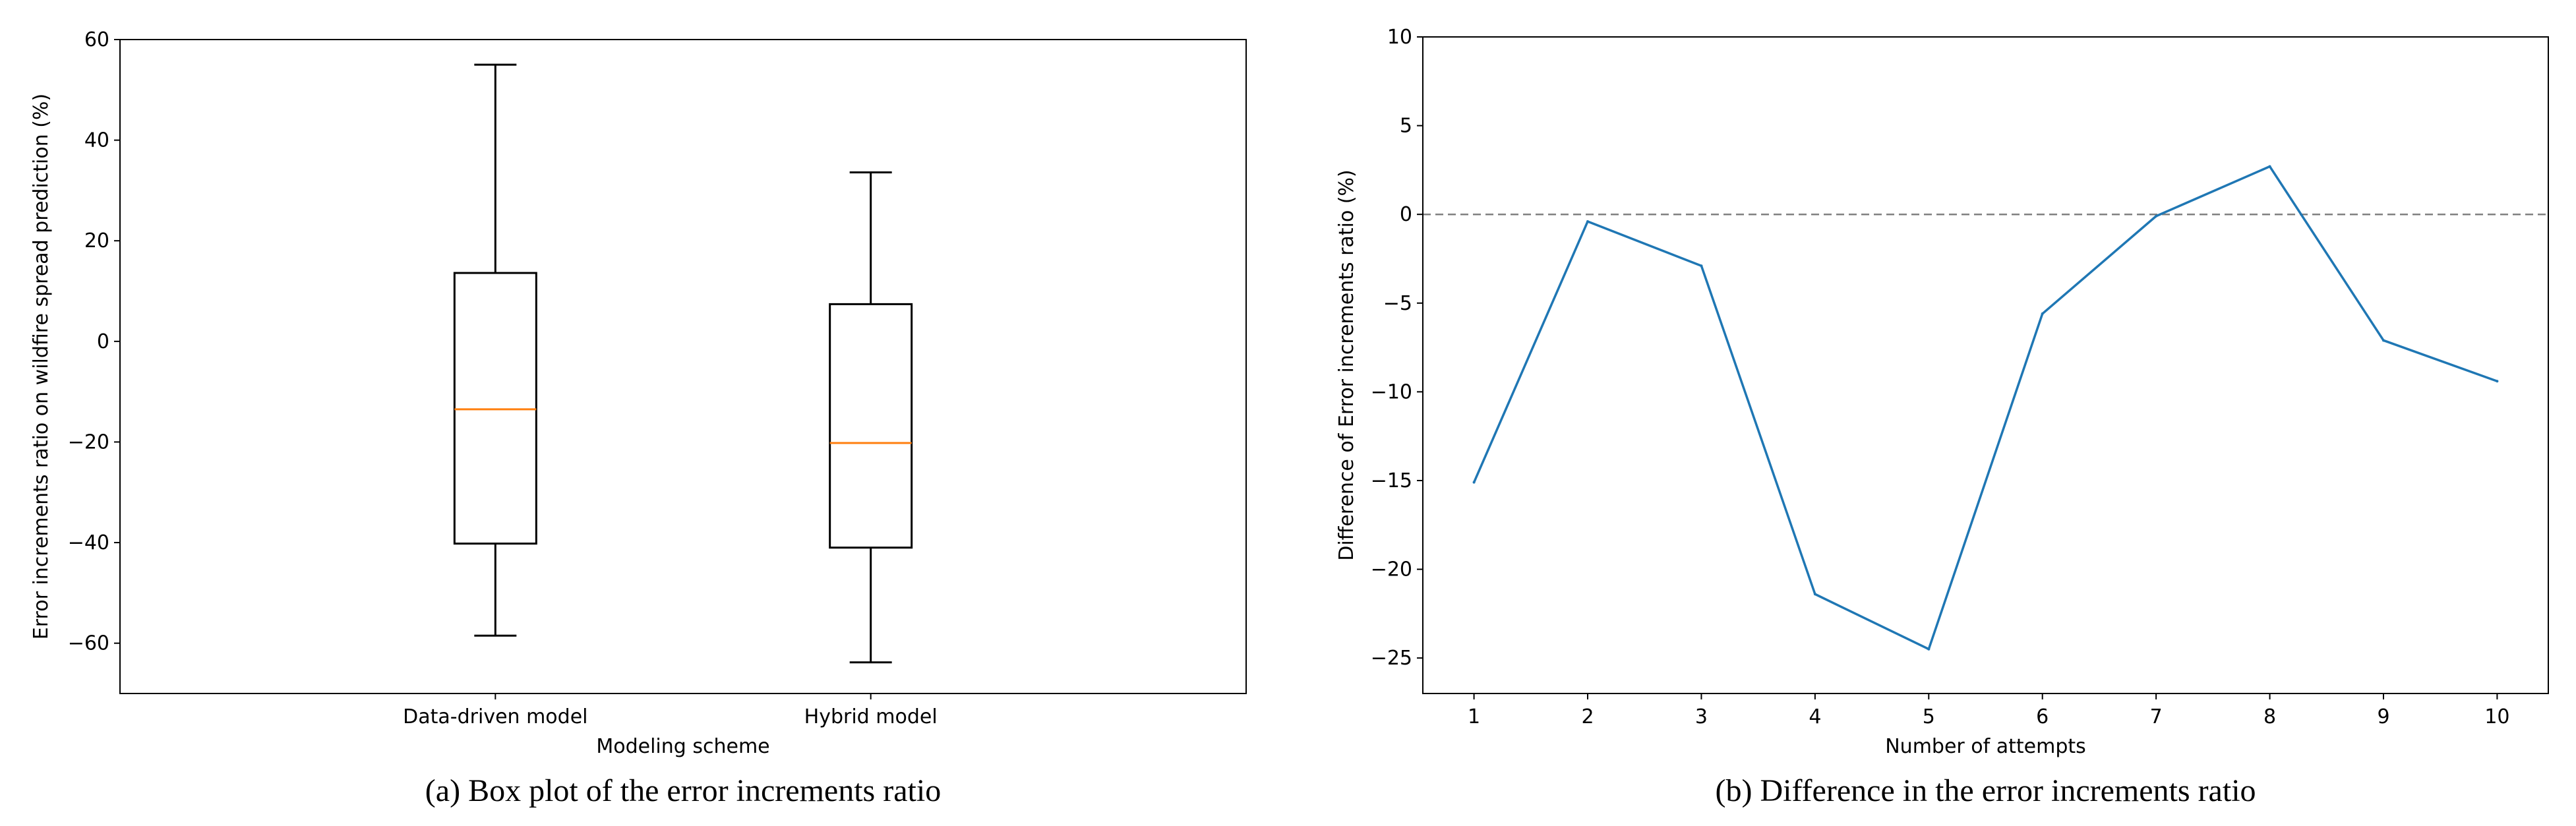  Describe the element at coordinates (1929, 716) in the screenshot. I see `x-tick-label: 5` at that location.